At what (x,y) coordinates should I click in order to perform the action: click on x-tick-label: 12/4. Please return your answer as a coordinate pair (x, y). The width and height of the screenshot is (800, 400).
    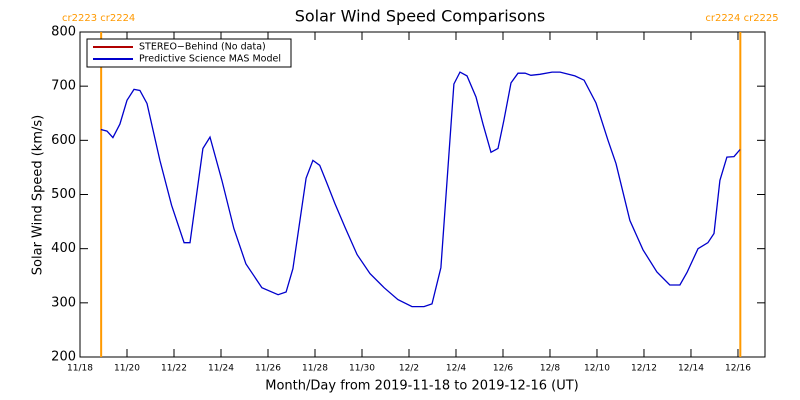
    Looking at the image, I should click on (456, 369).